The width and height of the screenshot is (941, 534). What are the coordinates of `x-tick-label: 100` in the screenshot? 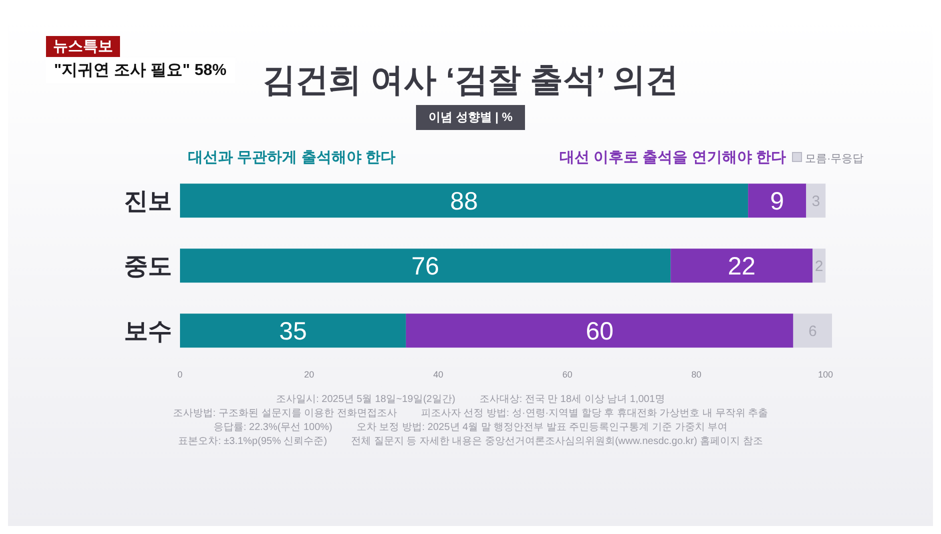 It's located at (826, 374).